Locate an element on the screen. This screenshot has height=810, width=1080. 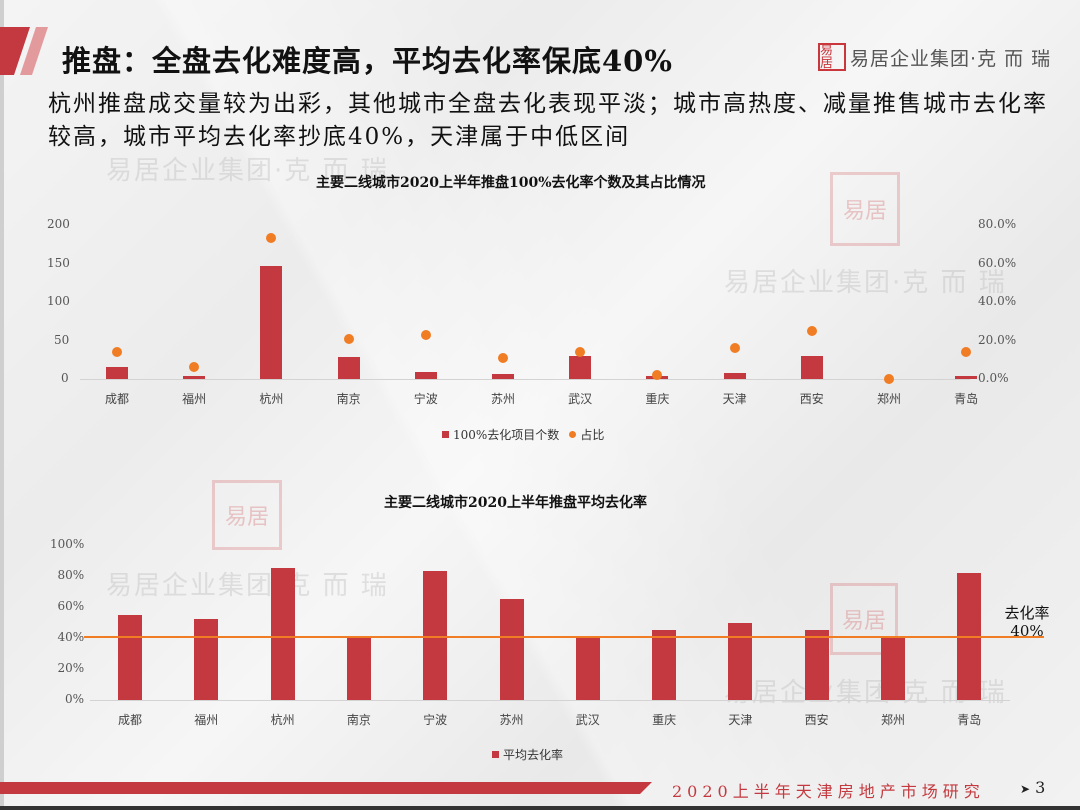
dot-郑州 is located at coordinates (889, 379).